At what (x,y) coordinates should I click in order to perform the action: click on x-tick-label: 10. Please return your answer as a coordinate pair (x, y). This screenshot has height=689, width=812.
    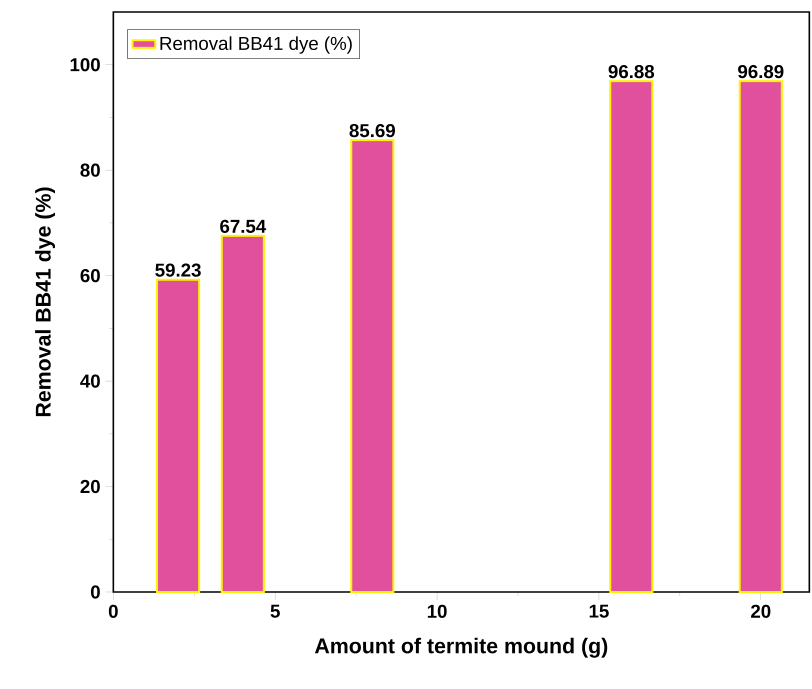
    Looking at the image, I should click on (437, 611).